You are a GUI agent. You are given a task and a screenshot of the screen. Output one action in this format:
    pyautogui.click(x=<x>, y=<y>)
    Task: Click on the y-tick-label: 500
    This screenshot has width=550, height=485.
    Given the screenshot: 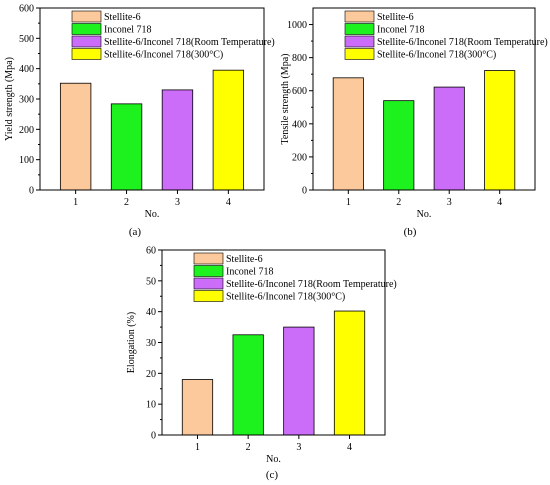 What is the action you would take?
    pyautogui.click(x=26, y=39)
    